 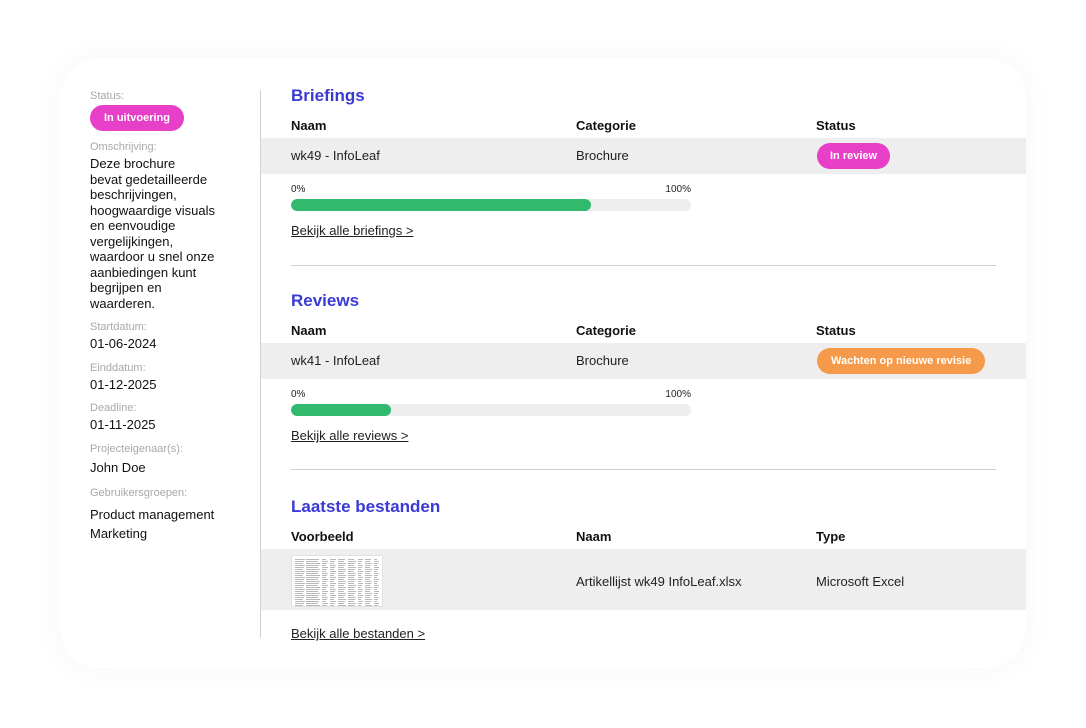 I want to click on description-label: Omschrijving:, so click(x=123, y=147).